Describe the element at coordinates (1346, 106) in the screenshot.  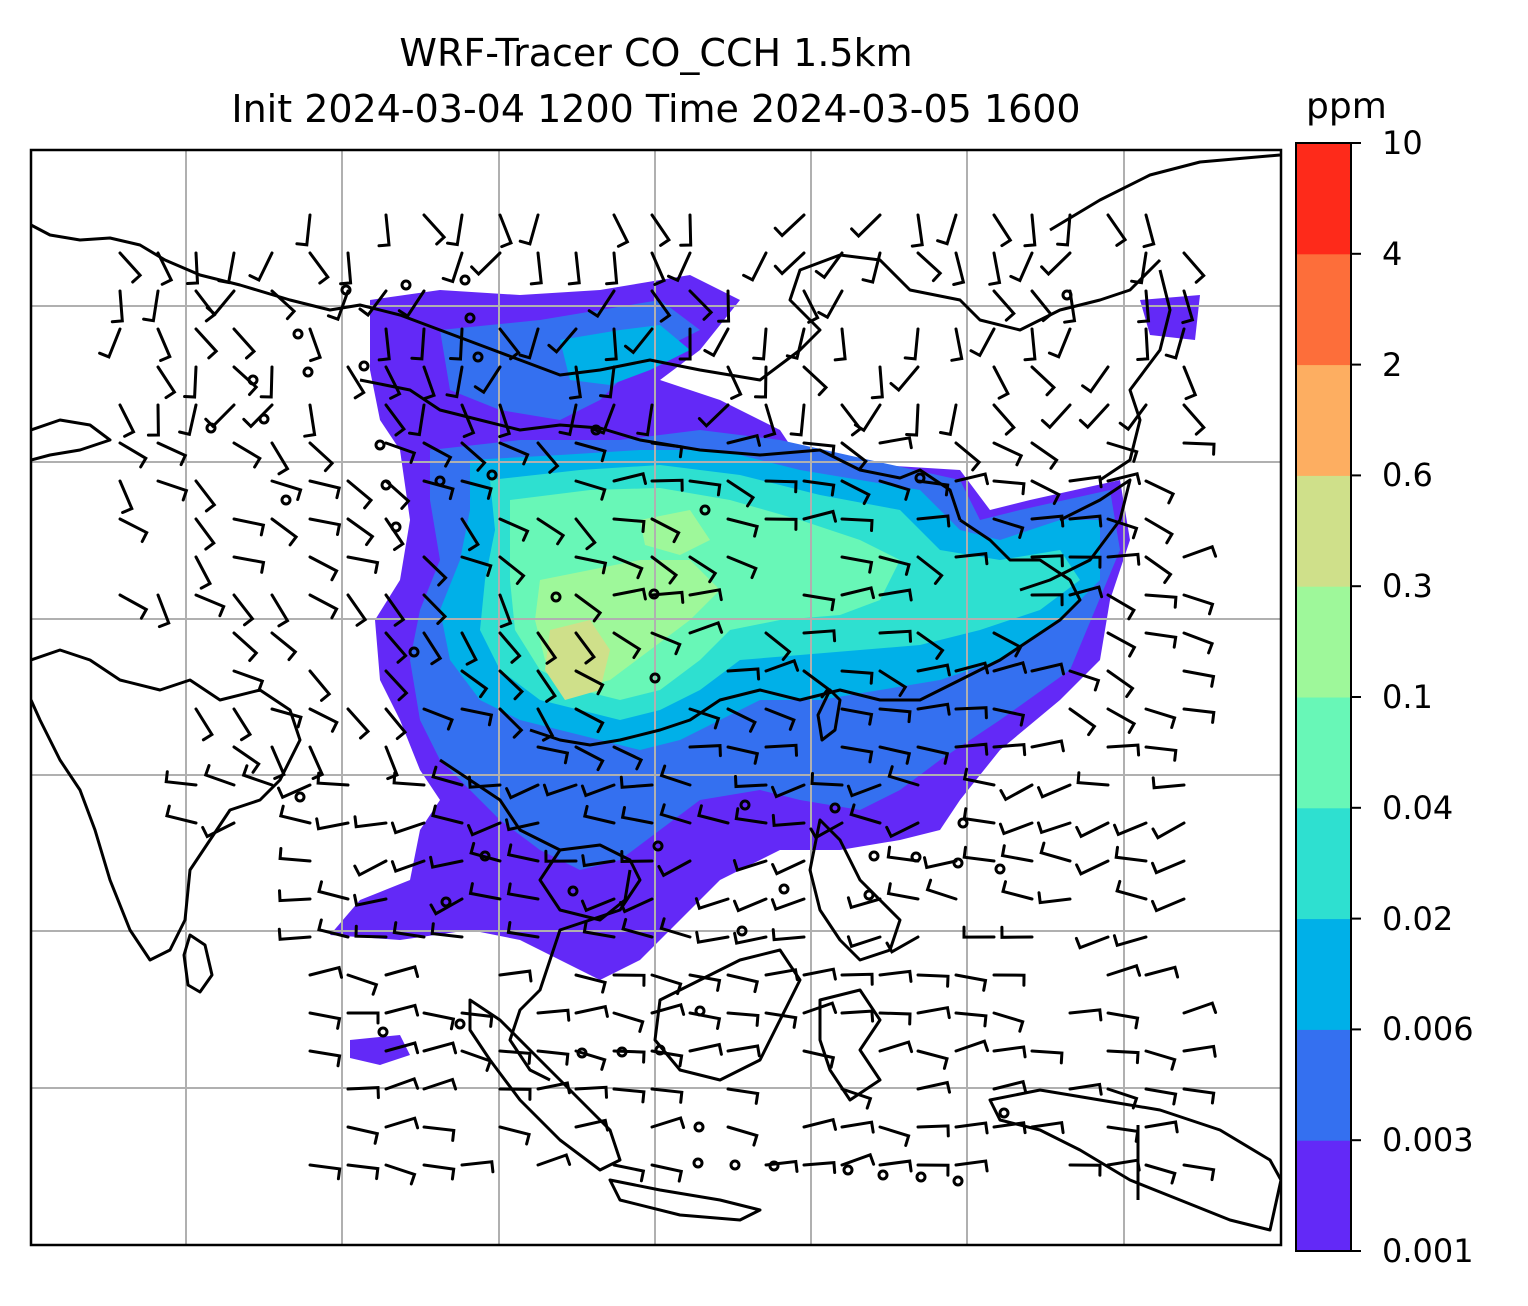
I see `colorbar-unit: ppm` at that location.